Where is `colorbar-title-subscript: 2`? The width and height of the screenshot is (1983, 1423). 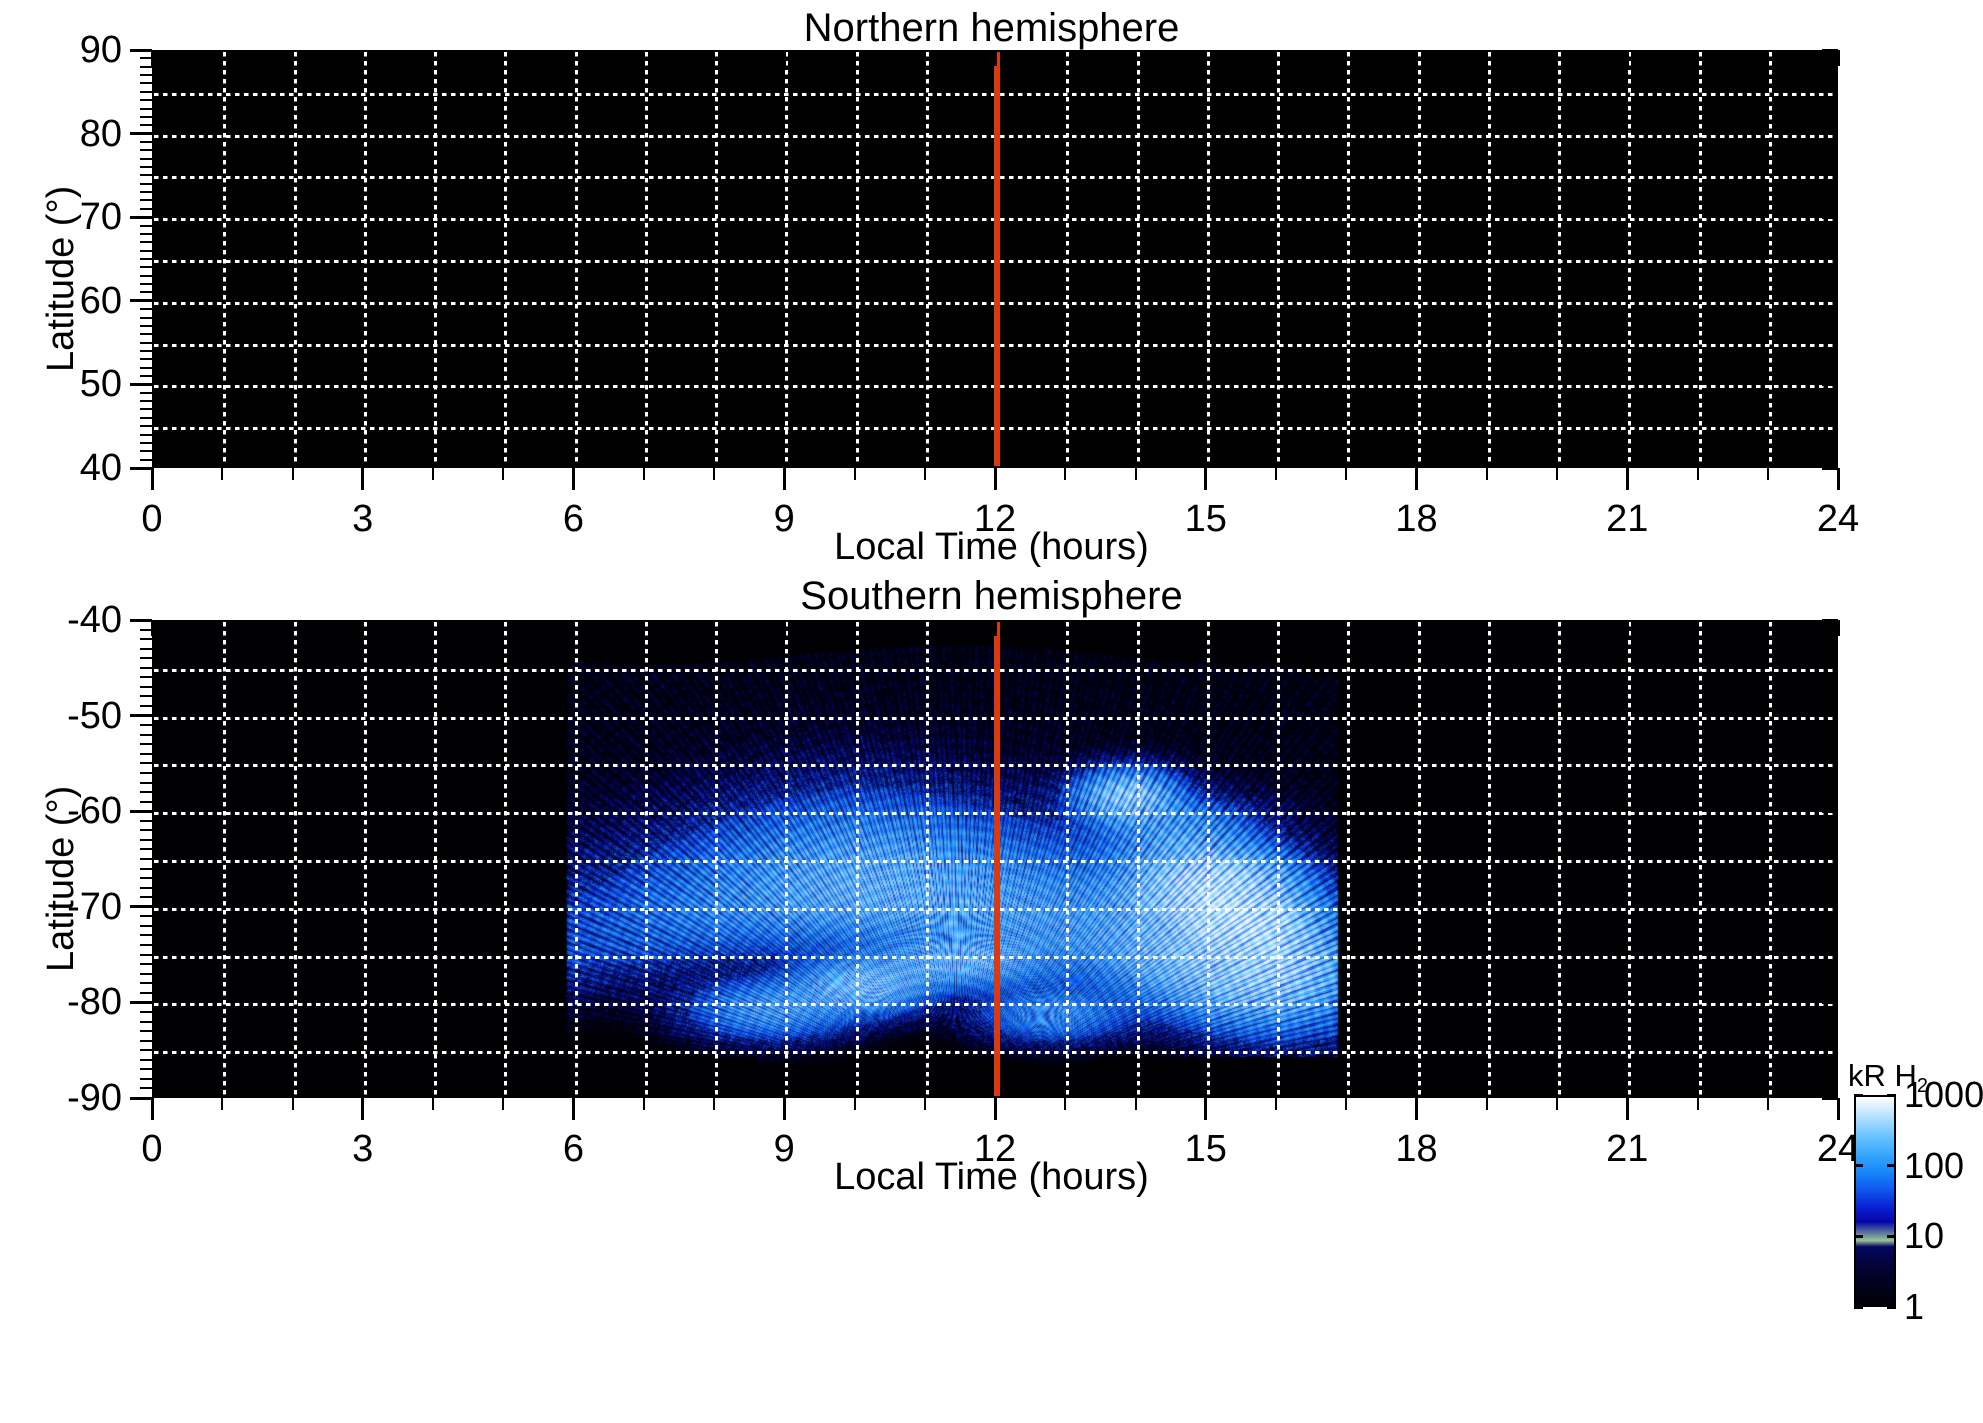
colorbar-title-subscript: 2 is located at coordinates (1922, 1086).